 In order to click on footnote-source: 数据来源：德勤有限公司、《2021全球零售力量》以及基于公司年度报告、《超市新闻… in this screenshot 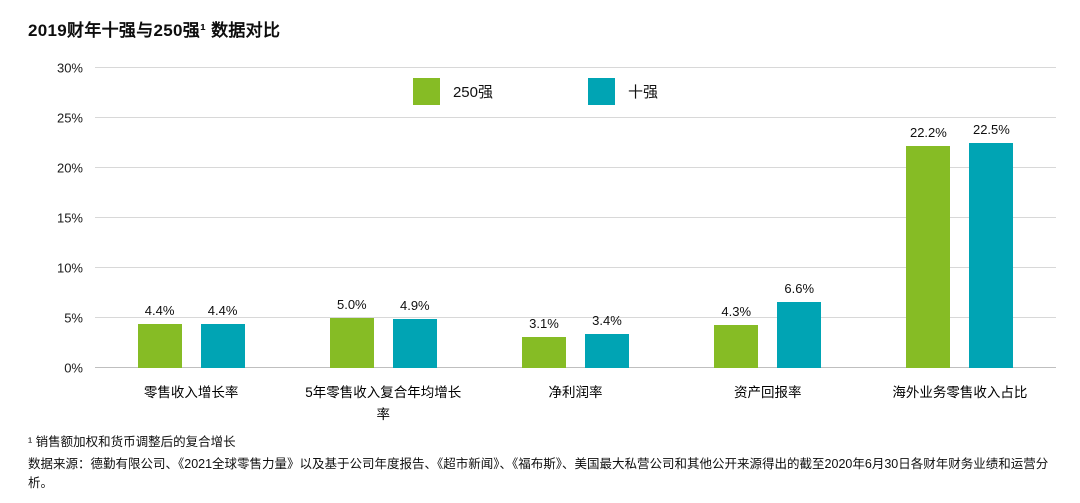, I will do `click(538, 473)`.